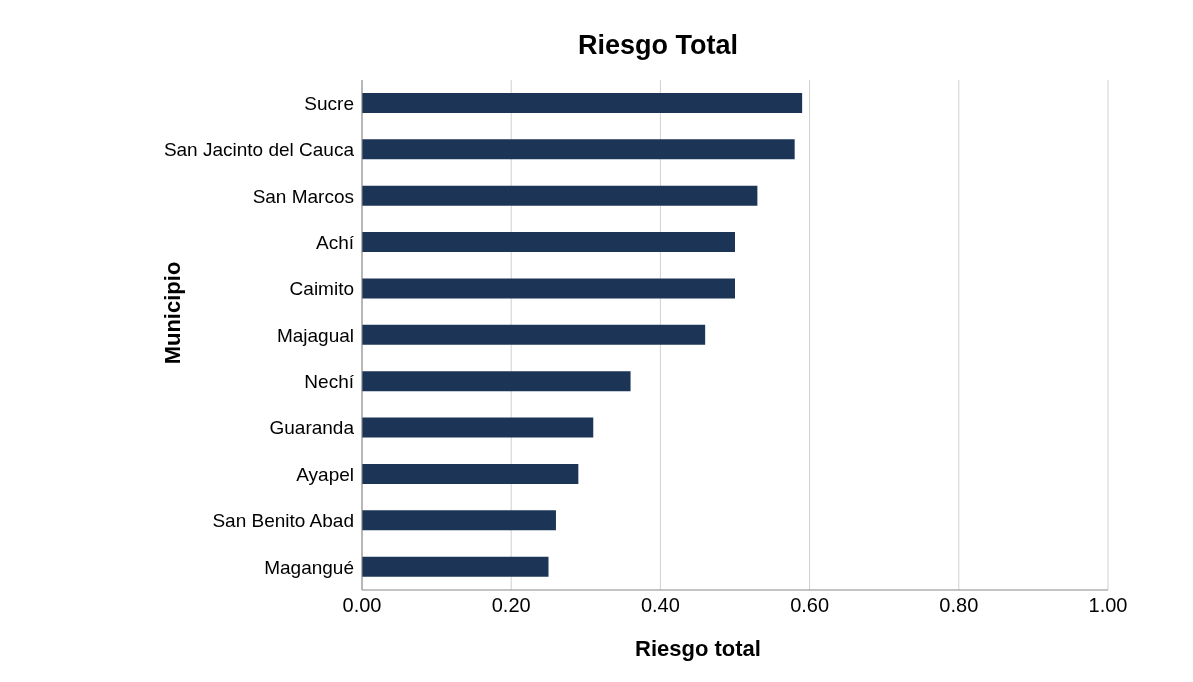  I want to click on y-tick-label: Magangué, so click(309, 567).